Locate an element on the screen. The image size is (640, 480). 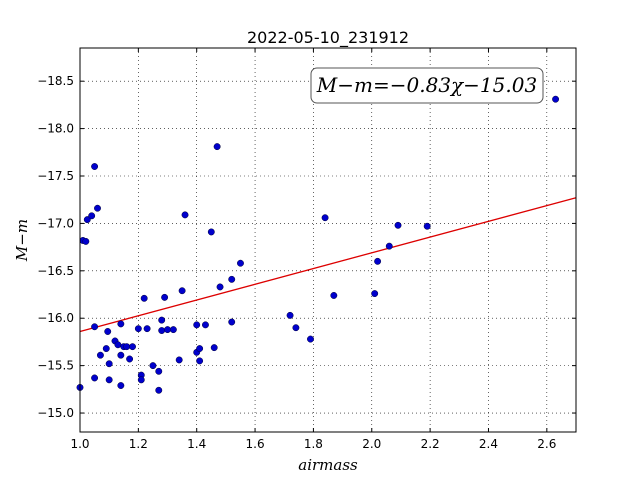
annotation-frame is located at coordinates (427, 85).